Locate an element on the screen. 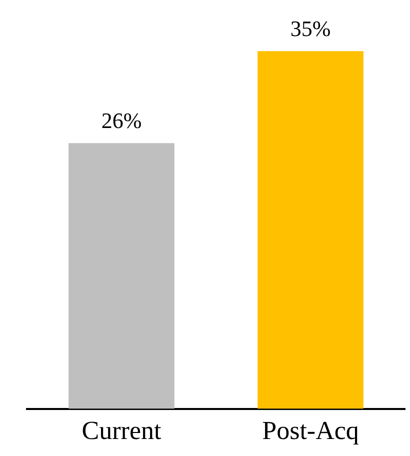  x-tick-label: Current is located at coordinates (122, 431).